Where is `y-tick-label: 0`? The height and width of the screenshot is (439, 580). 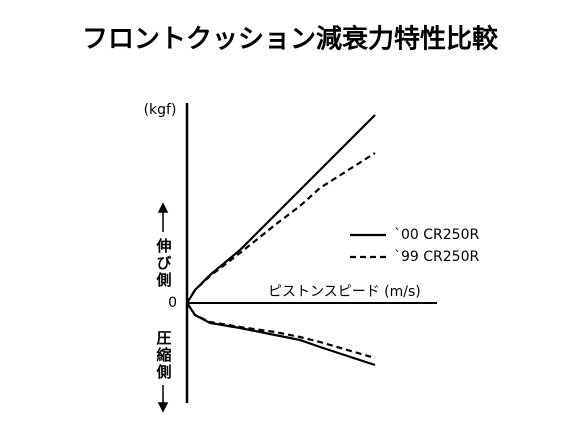 y-tick-label: 0 is located at coordinates (172, 303).